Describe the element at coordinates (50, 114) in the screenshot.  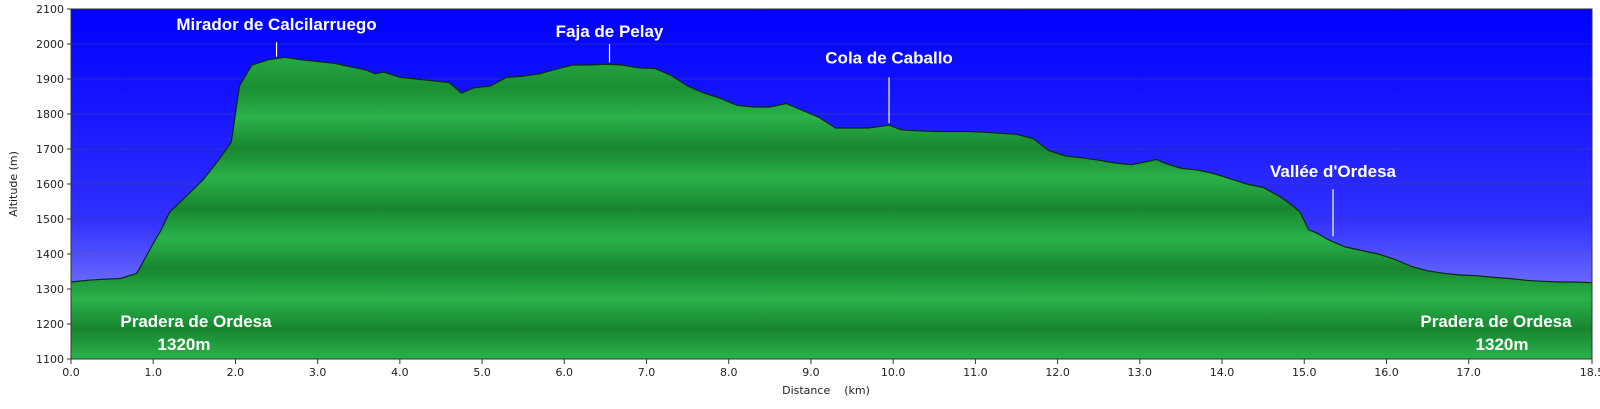
I see `y-tick-label: 1800` at that location.